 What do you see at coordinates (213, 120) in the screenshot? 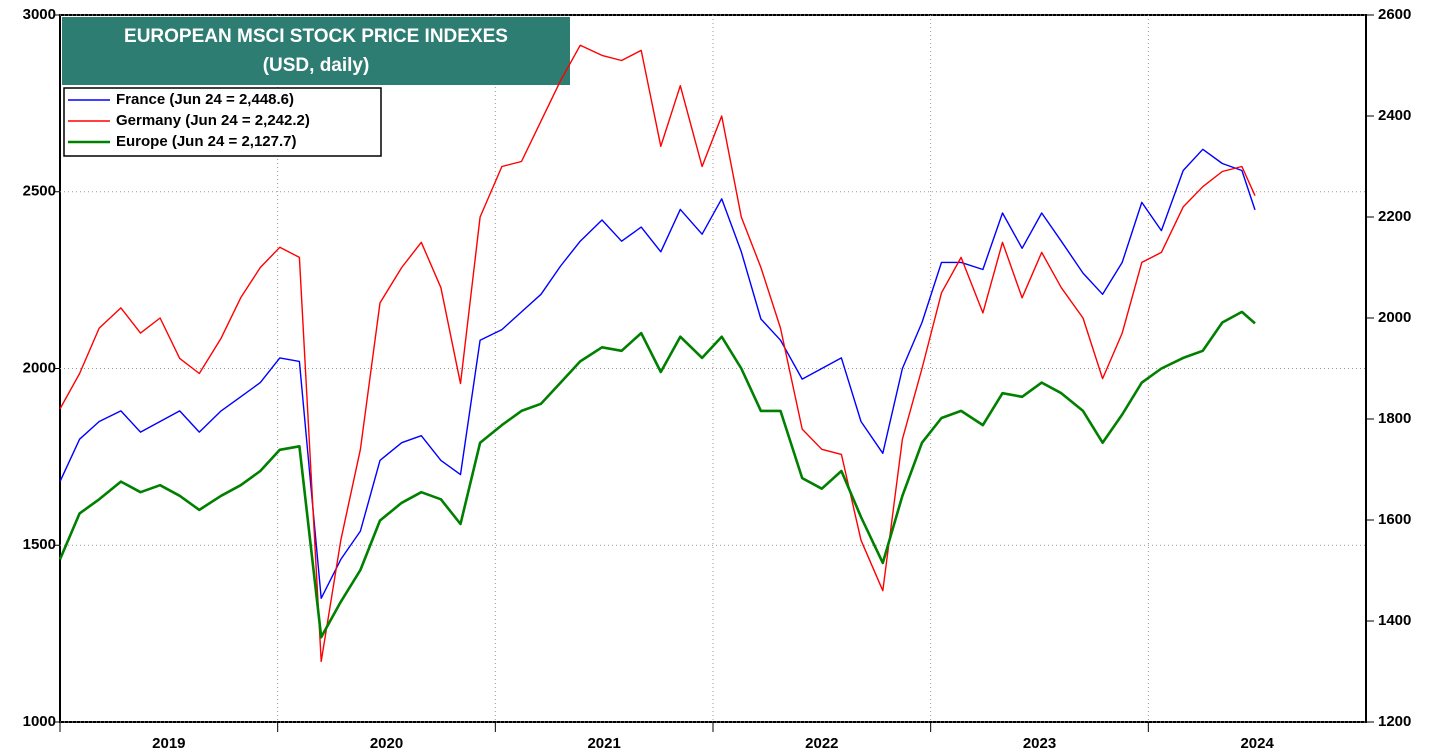
I see `legend-label: Germany (Jun 24 = 2,242.2)` at bounding box center [213, 120].